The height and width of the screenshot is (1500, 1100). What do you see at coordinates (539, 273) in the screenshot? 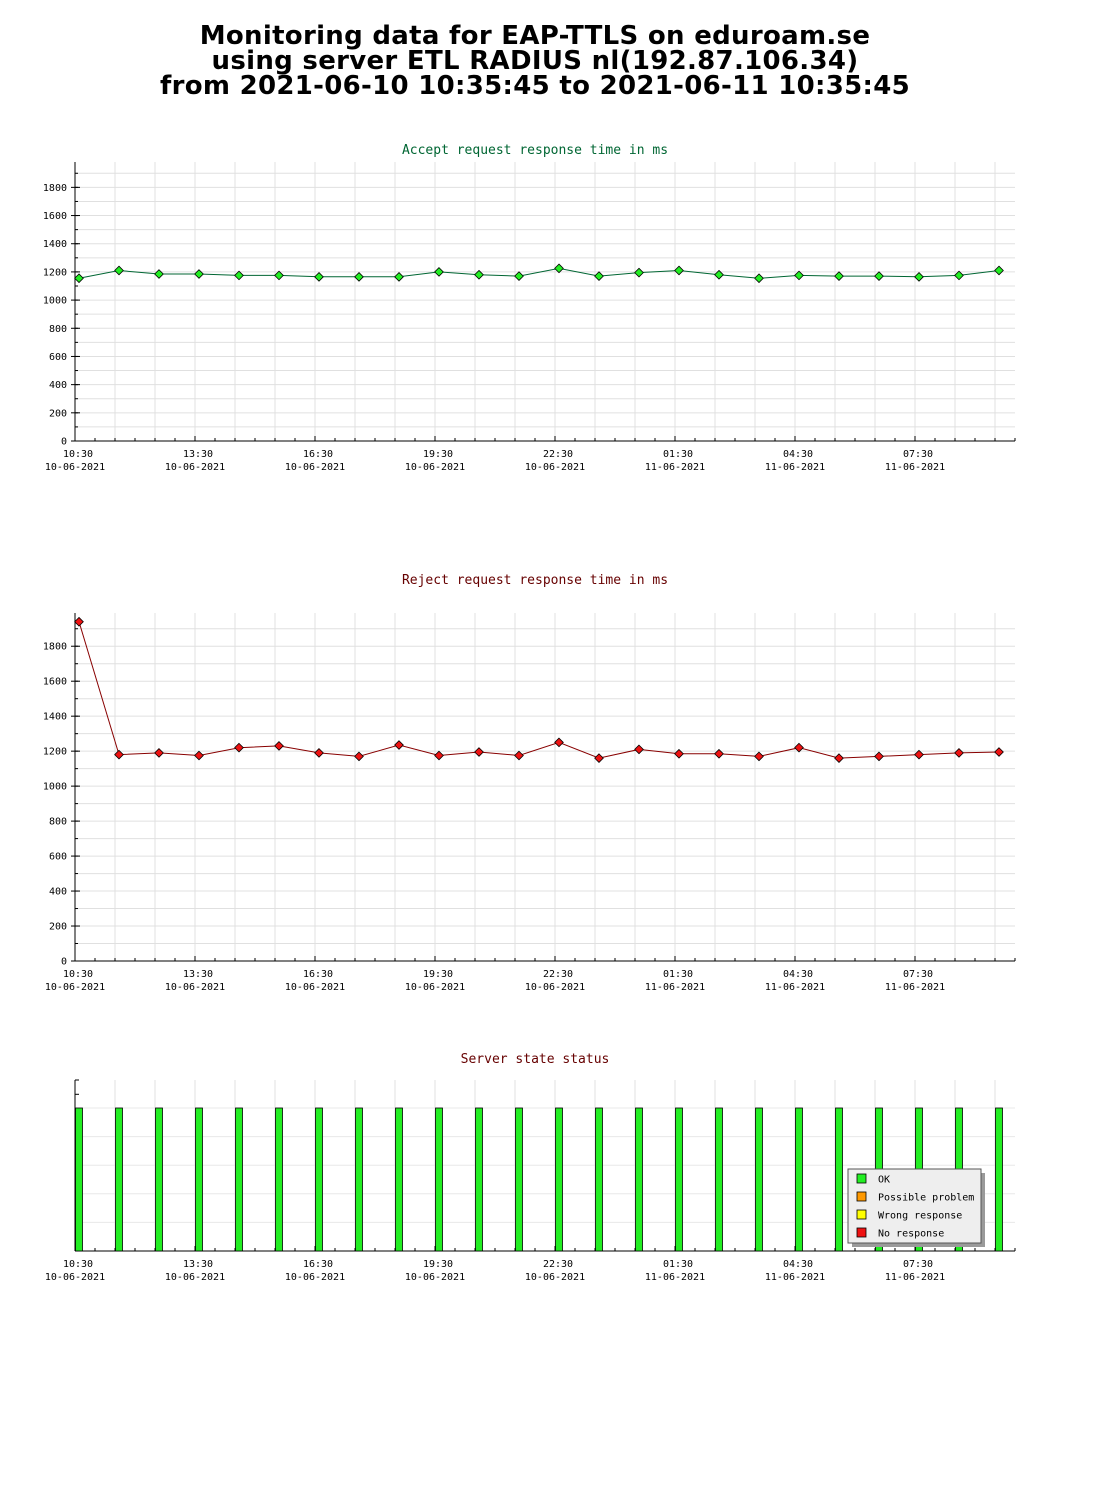
I see `series-line` at bounding box center [539, 273].